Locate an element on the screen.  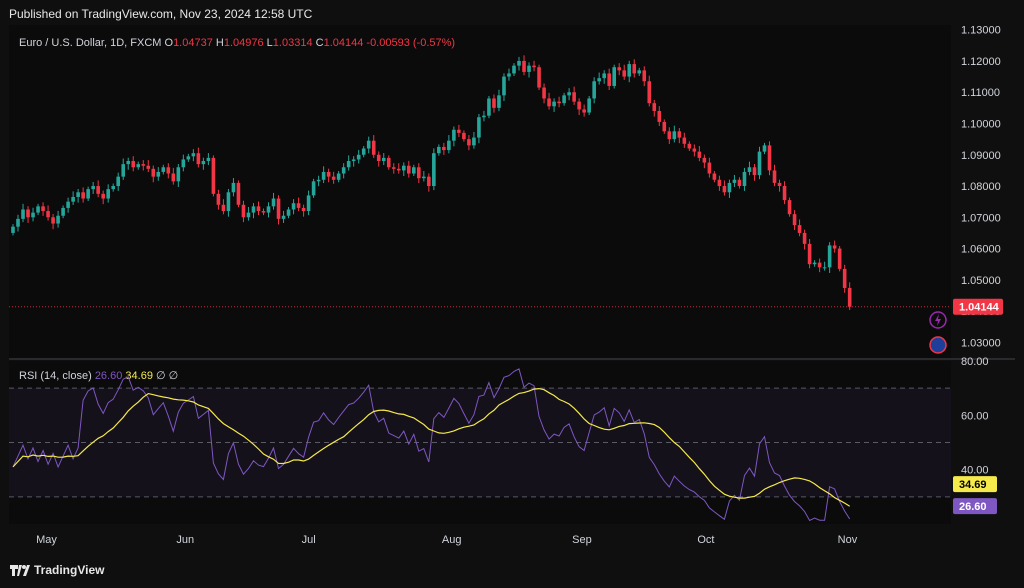
price-axis-label: 1.12000 is located at coordinates (981, 62).